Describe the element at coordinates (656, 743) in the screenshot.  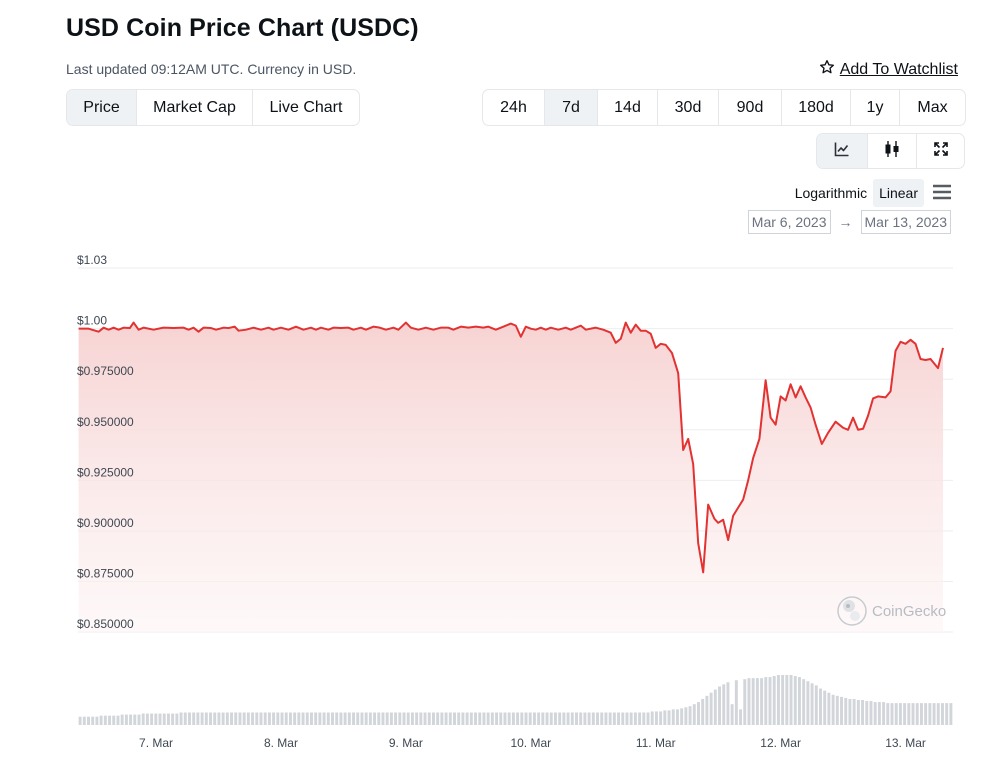
I see `x-tick-label: 11. Mar` at that location.